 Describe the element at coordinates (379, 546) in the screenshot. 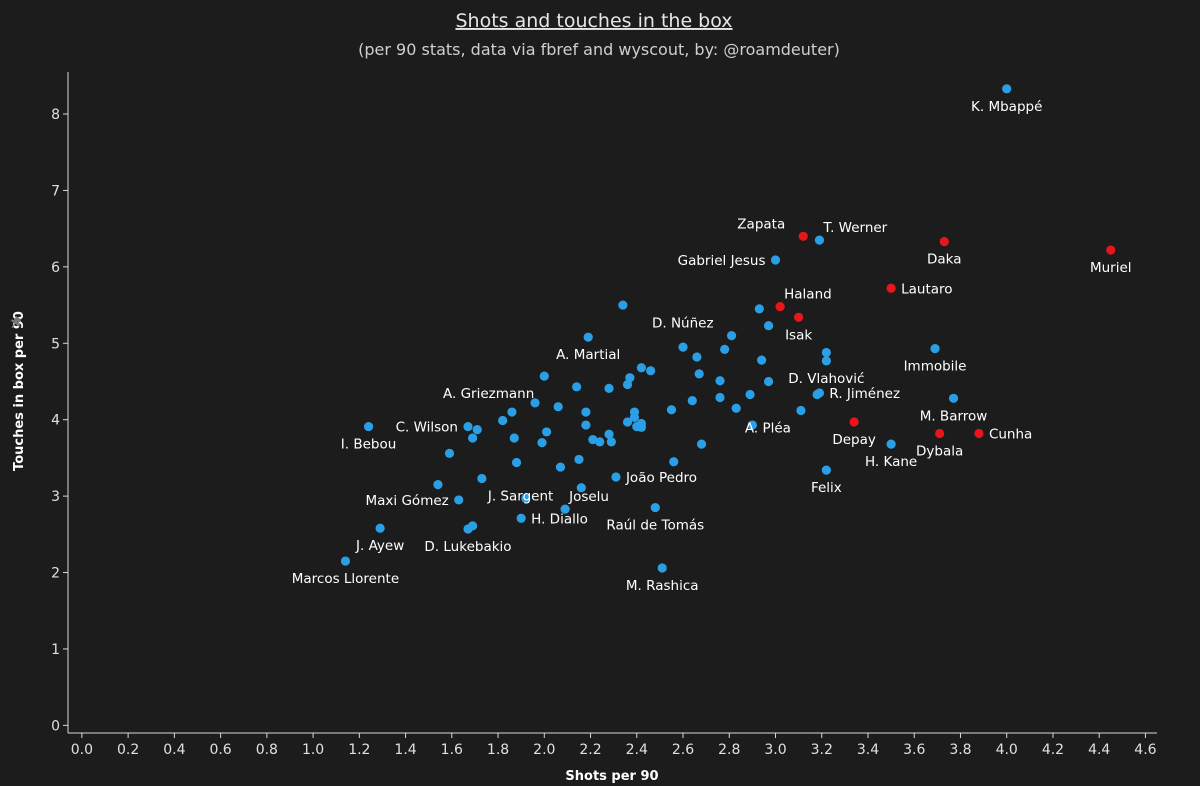

I see `point-label: J. Ayew` at that location.